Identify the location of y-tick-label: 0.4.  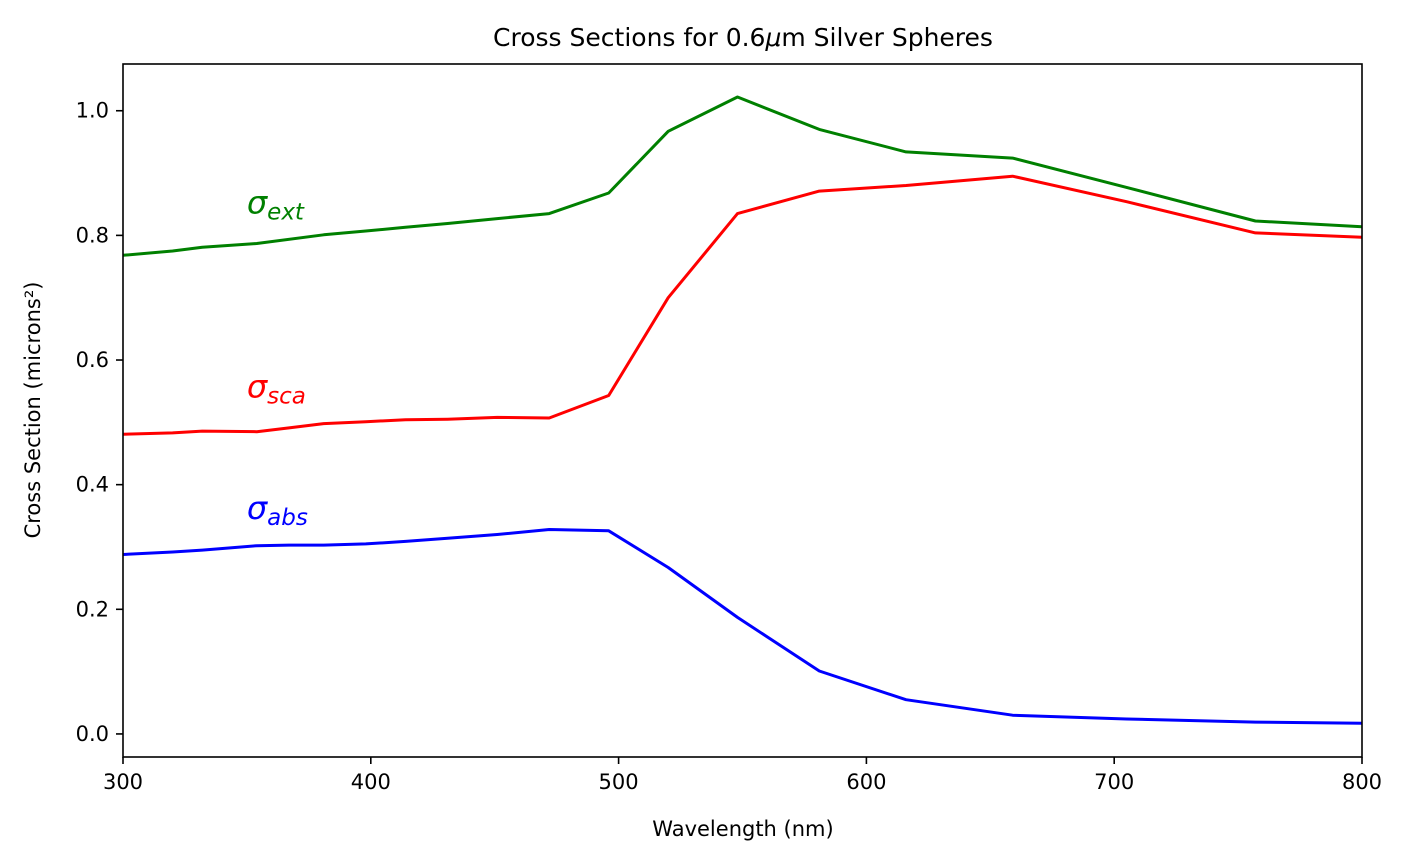
(92, 485).